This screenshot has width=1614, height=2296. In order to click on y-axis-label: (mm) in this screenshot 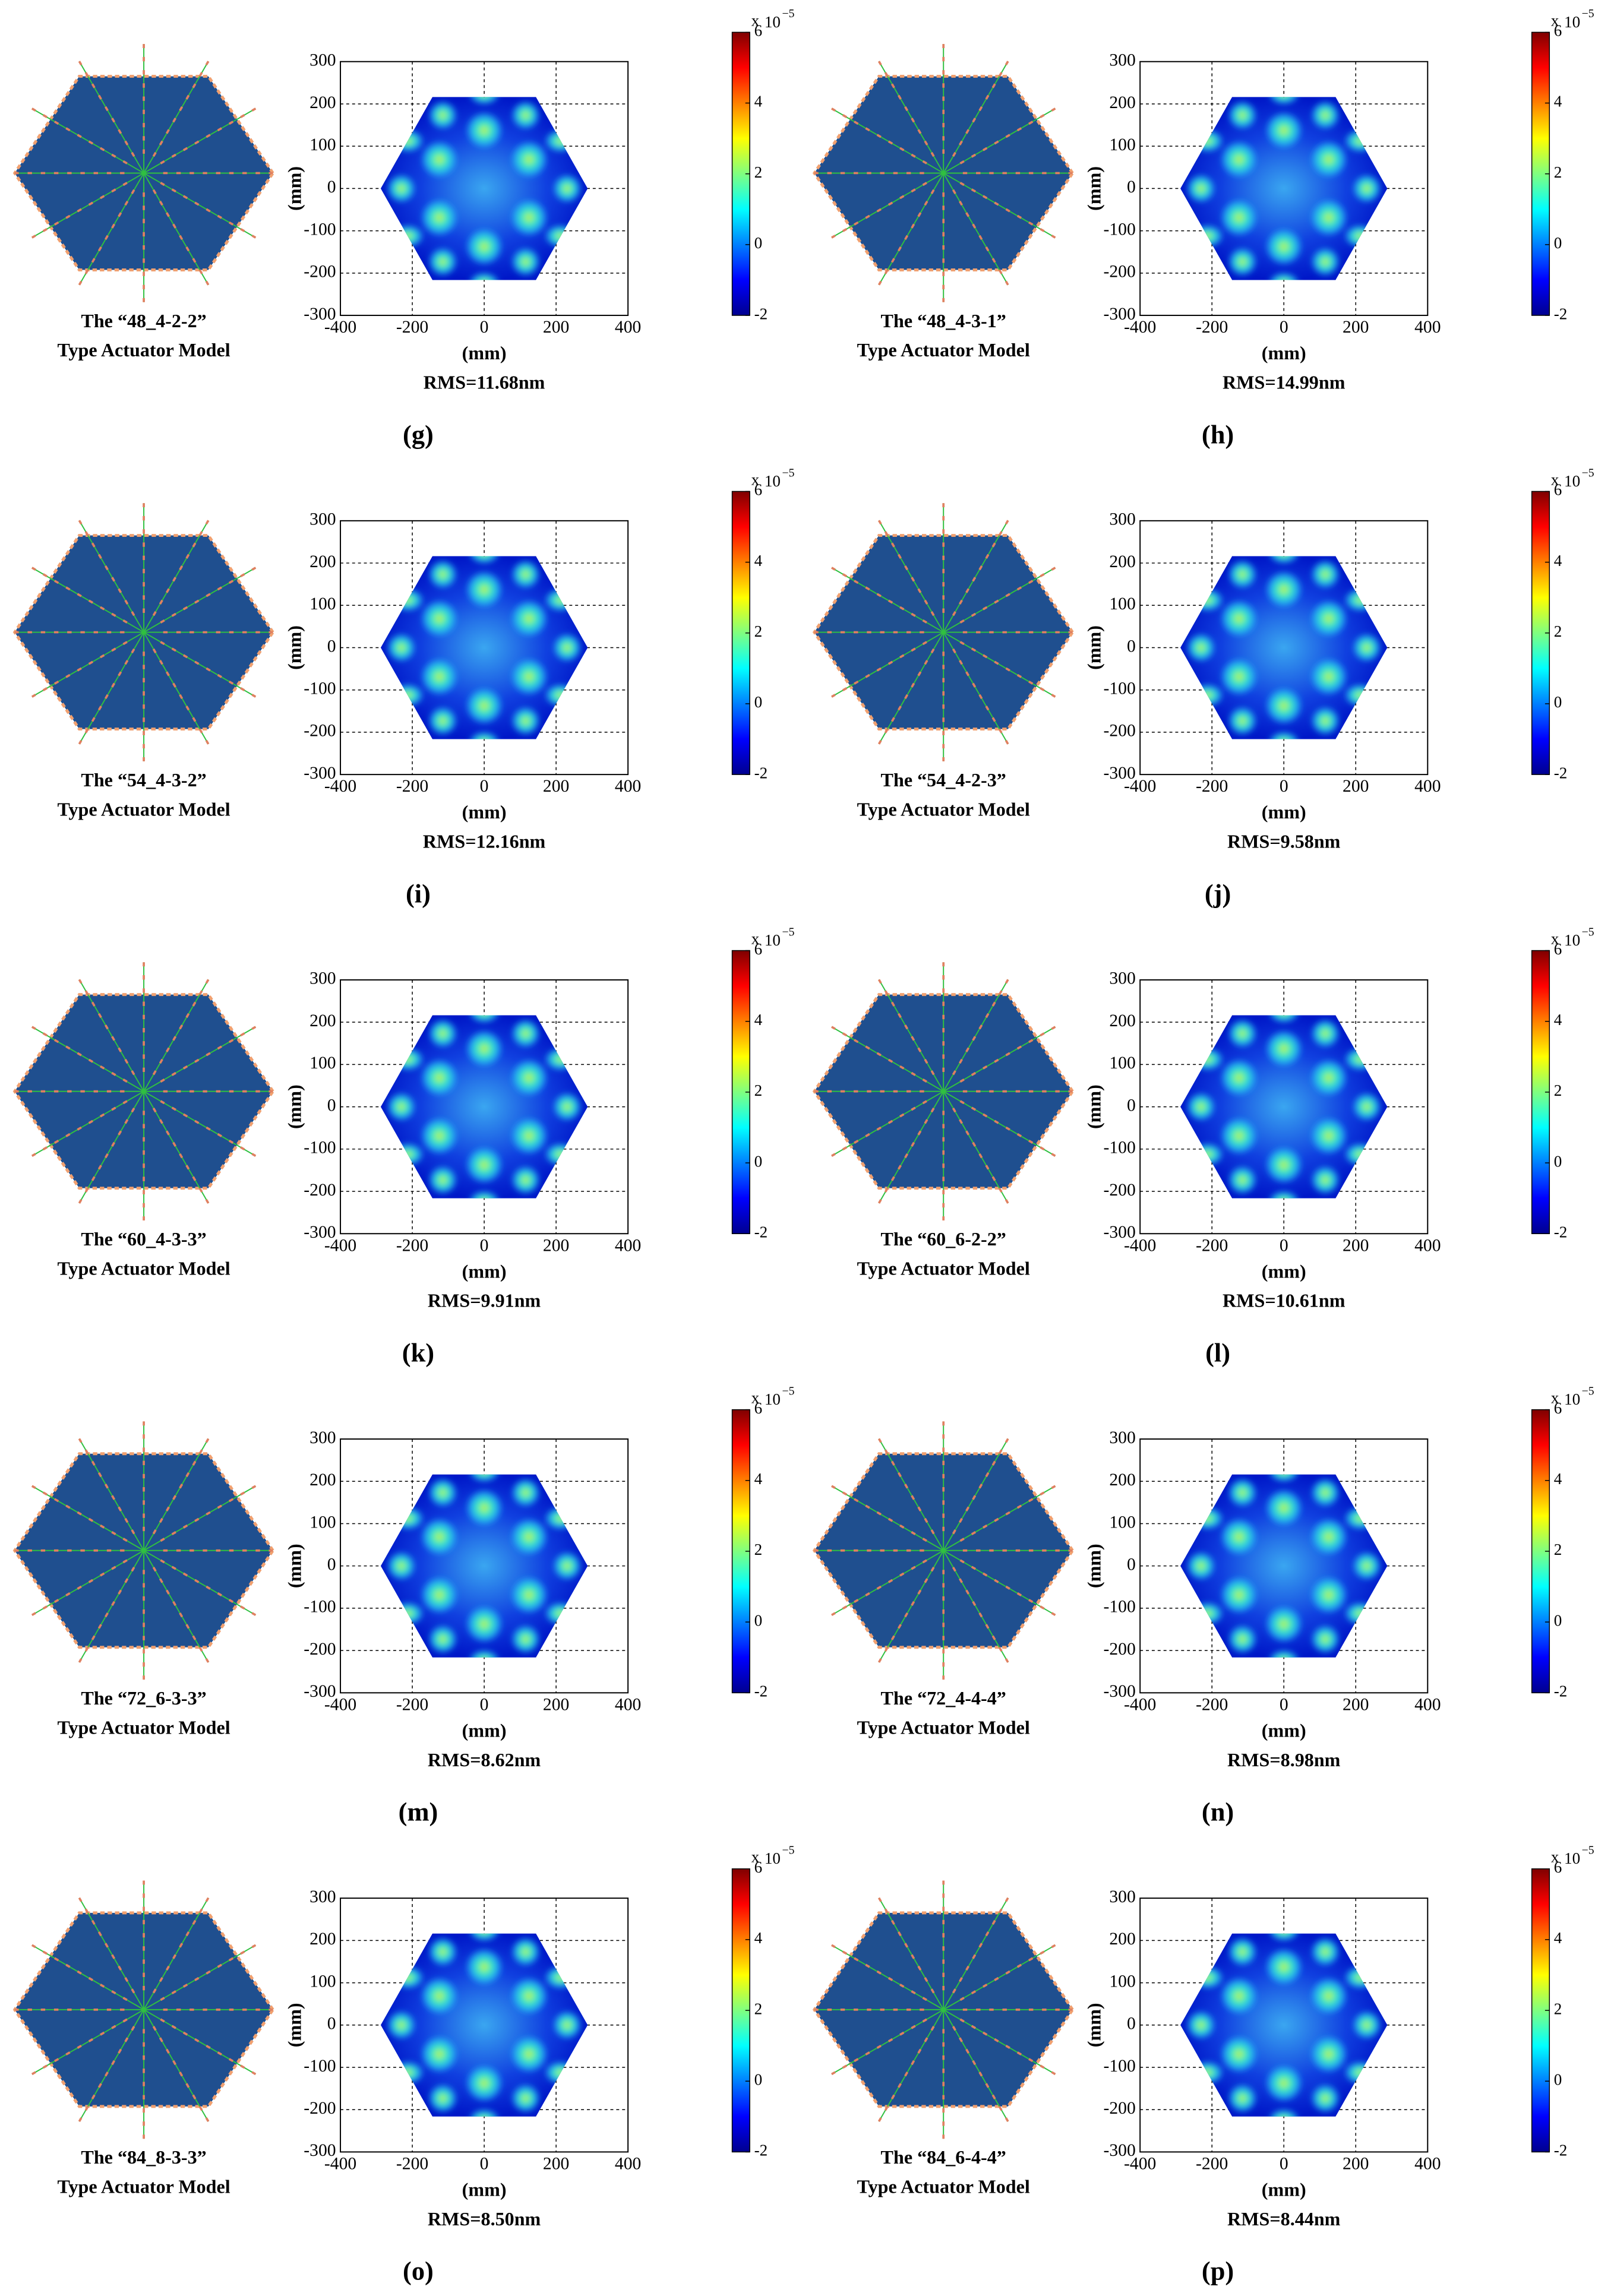, I will do `click(294, 647)`.